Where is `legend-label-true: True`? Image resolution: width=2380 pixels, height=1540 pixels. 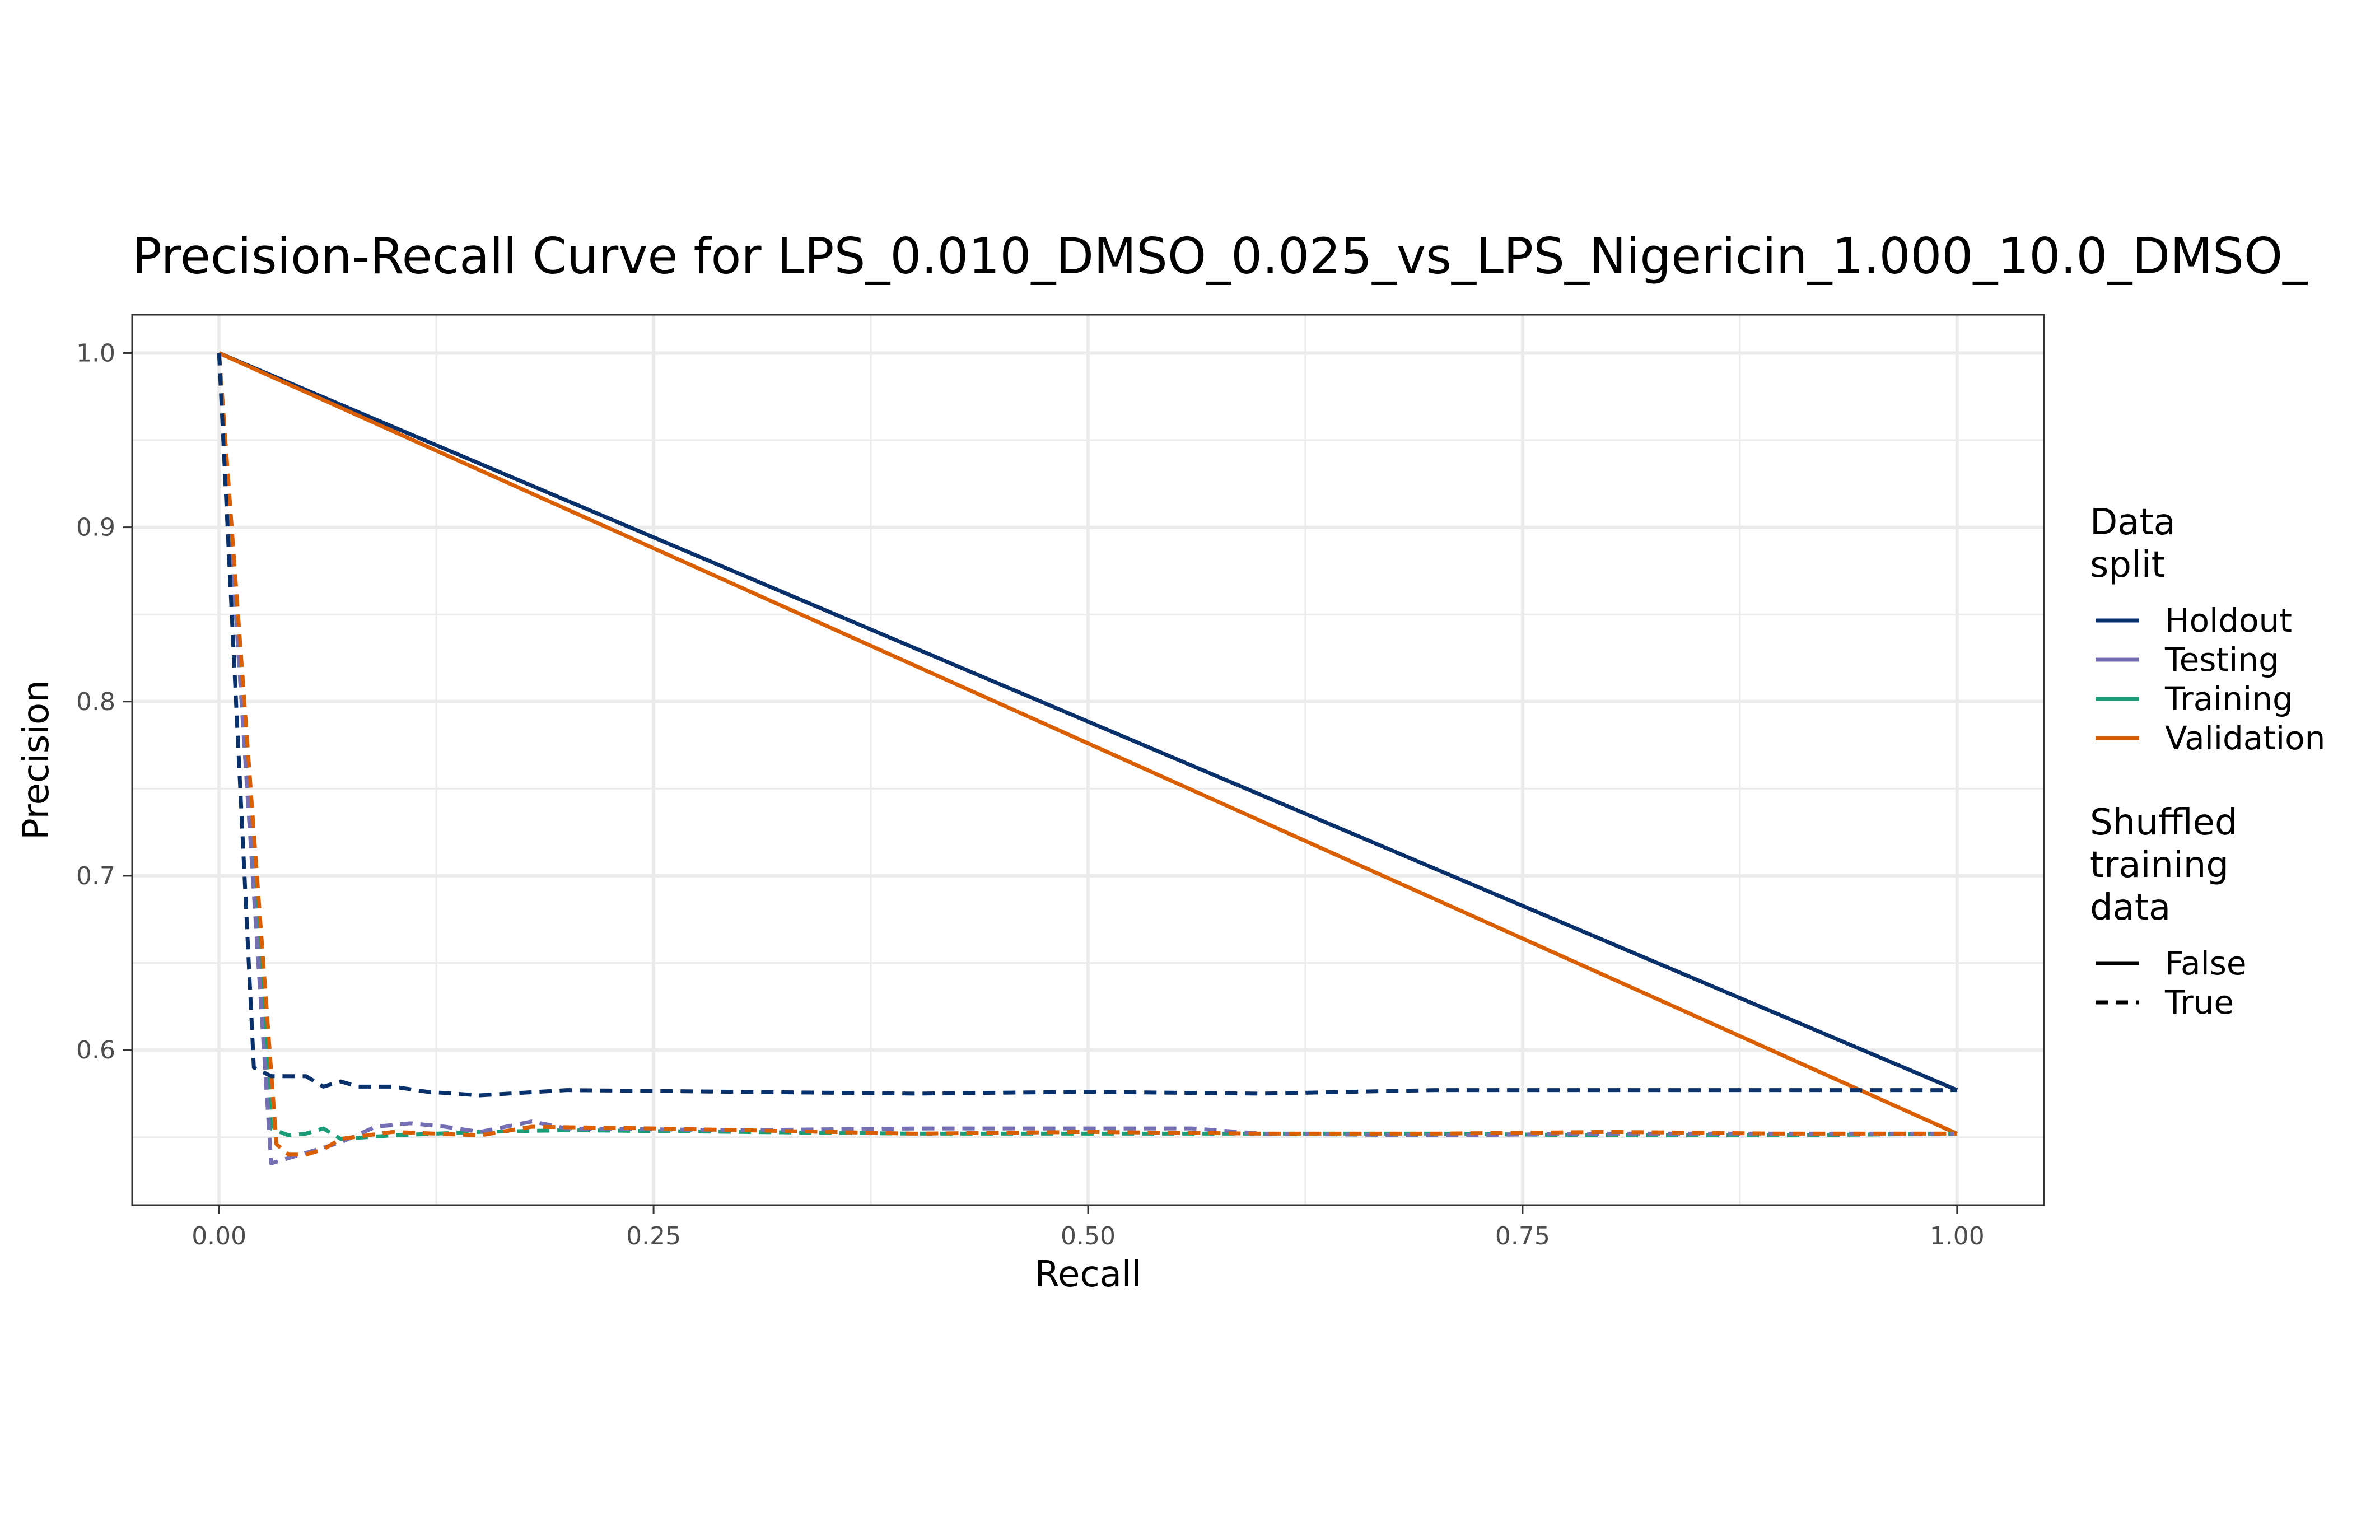
legend-label-true: True is located at coordinates (2199, 1002).